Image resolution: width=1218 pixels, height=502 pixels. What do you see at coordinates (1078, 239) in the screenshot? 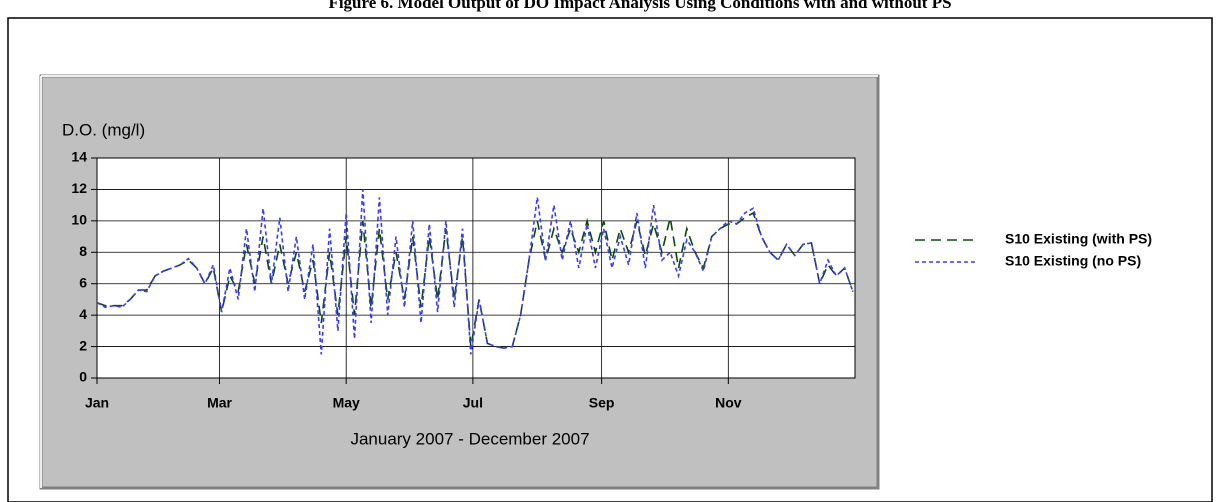
I see `legend-label: S10 Existing (with PS)` at bounding box center [1078, 239].